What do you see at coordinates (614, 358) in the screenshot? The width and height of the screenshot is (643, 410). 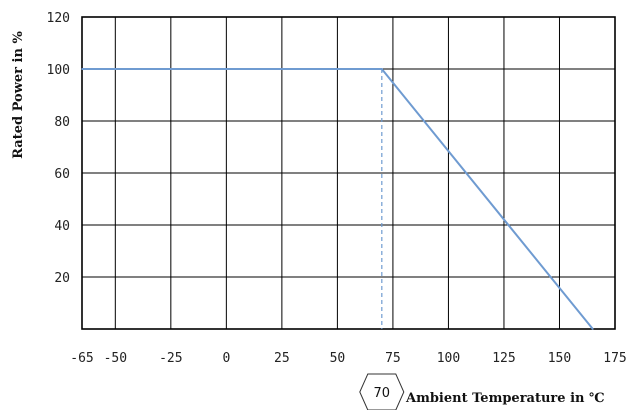 I see `x-tick-label: 175` at bounding box center [614, 358].